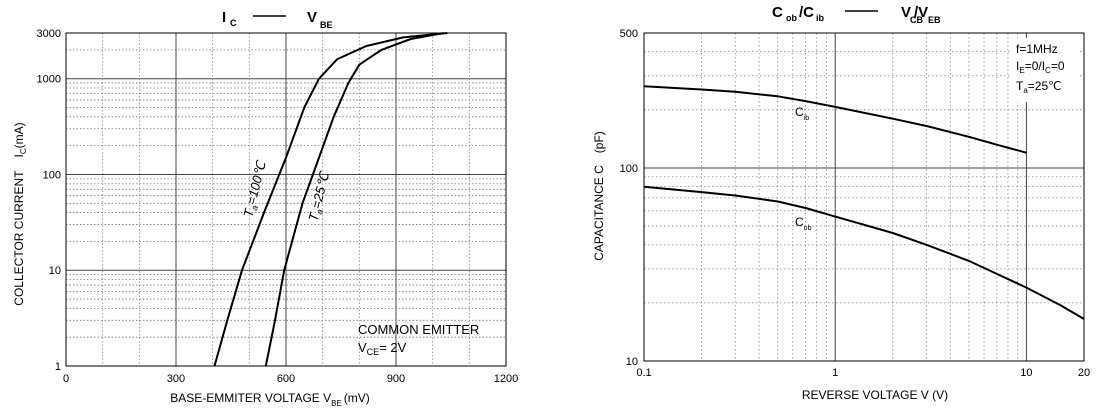 This screenshot has width=1101, height=415. What do you see at coordinates (286, 379) in the screenshot?
I see `left-x-tick-label: 600` at bounding box center [286, 379].